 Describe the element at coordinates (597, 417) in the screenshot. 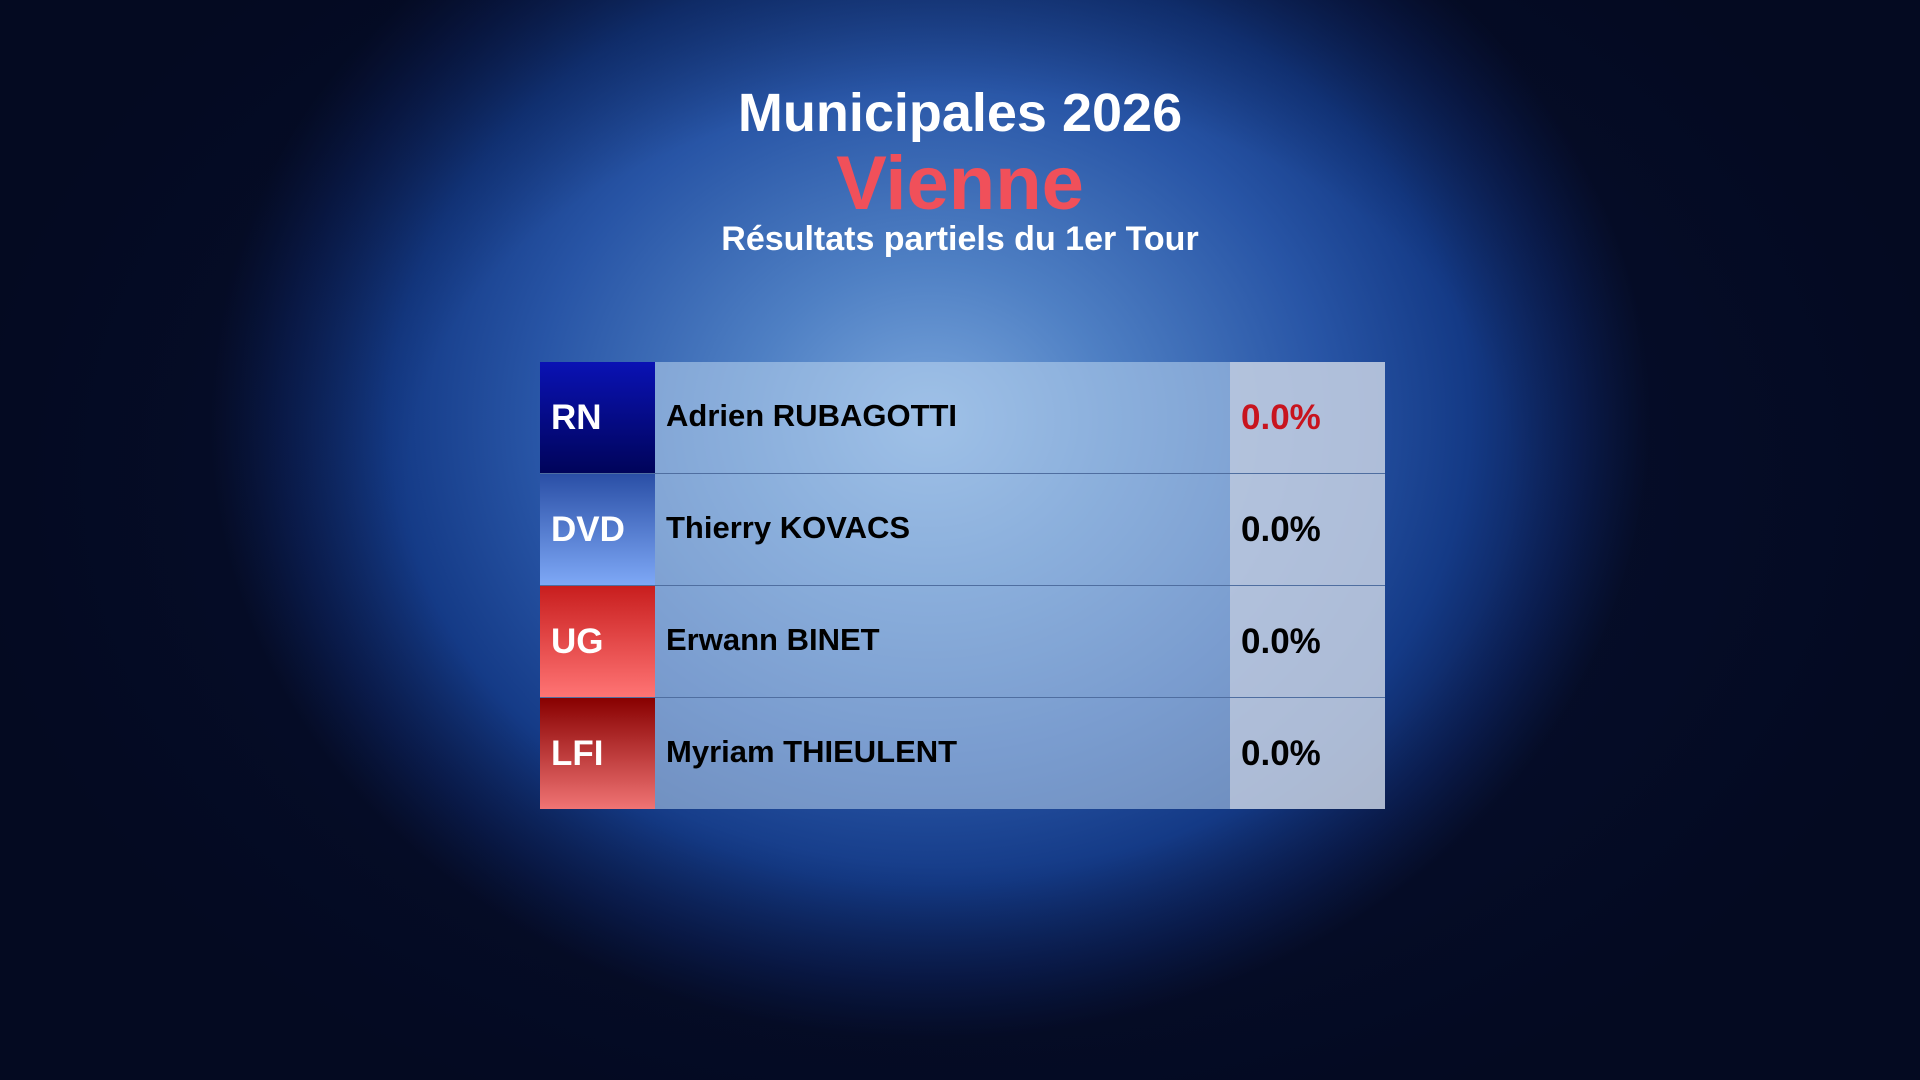

I see `party-label: RN` at that location.